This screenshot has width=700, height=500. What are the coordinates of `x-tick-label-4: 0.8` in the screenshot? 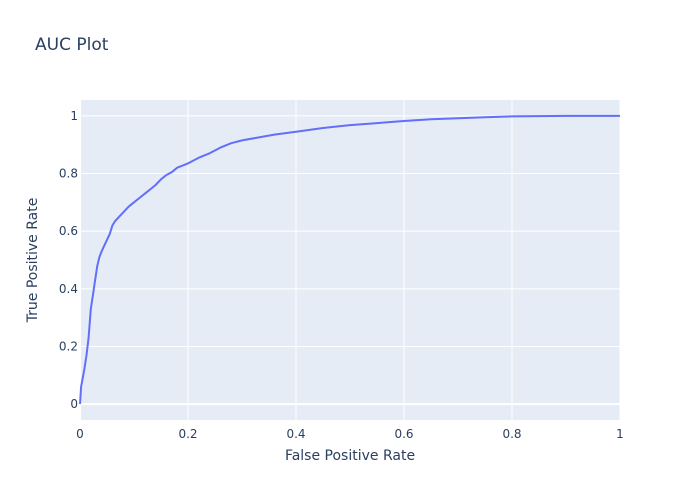 It's located at (511, 434).